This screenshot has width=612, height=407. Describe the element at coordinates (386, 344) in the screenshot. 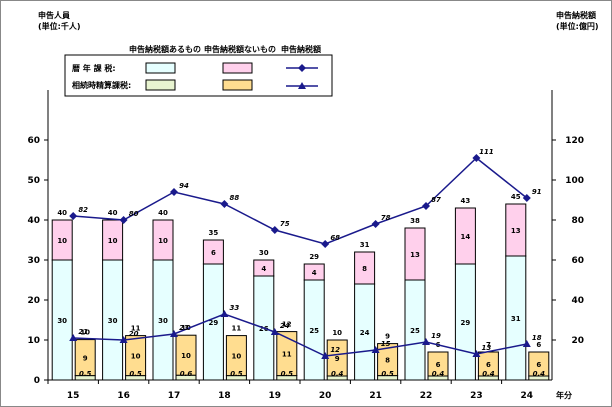

I see `souzoku-tax-point-label: 15` at that location.